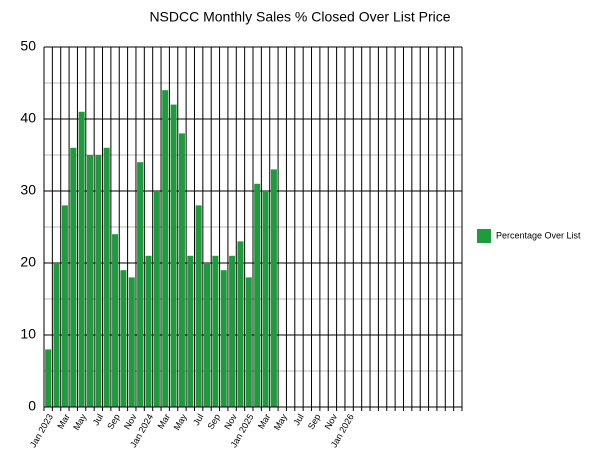  I want to click on y-tick-label: 30, so click(28, 190).